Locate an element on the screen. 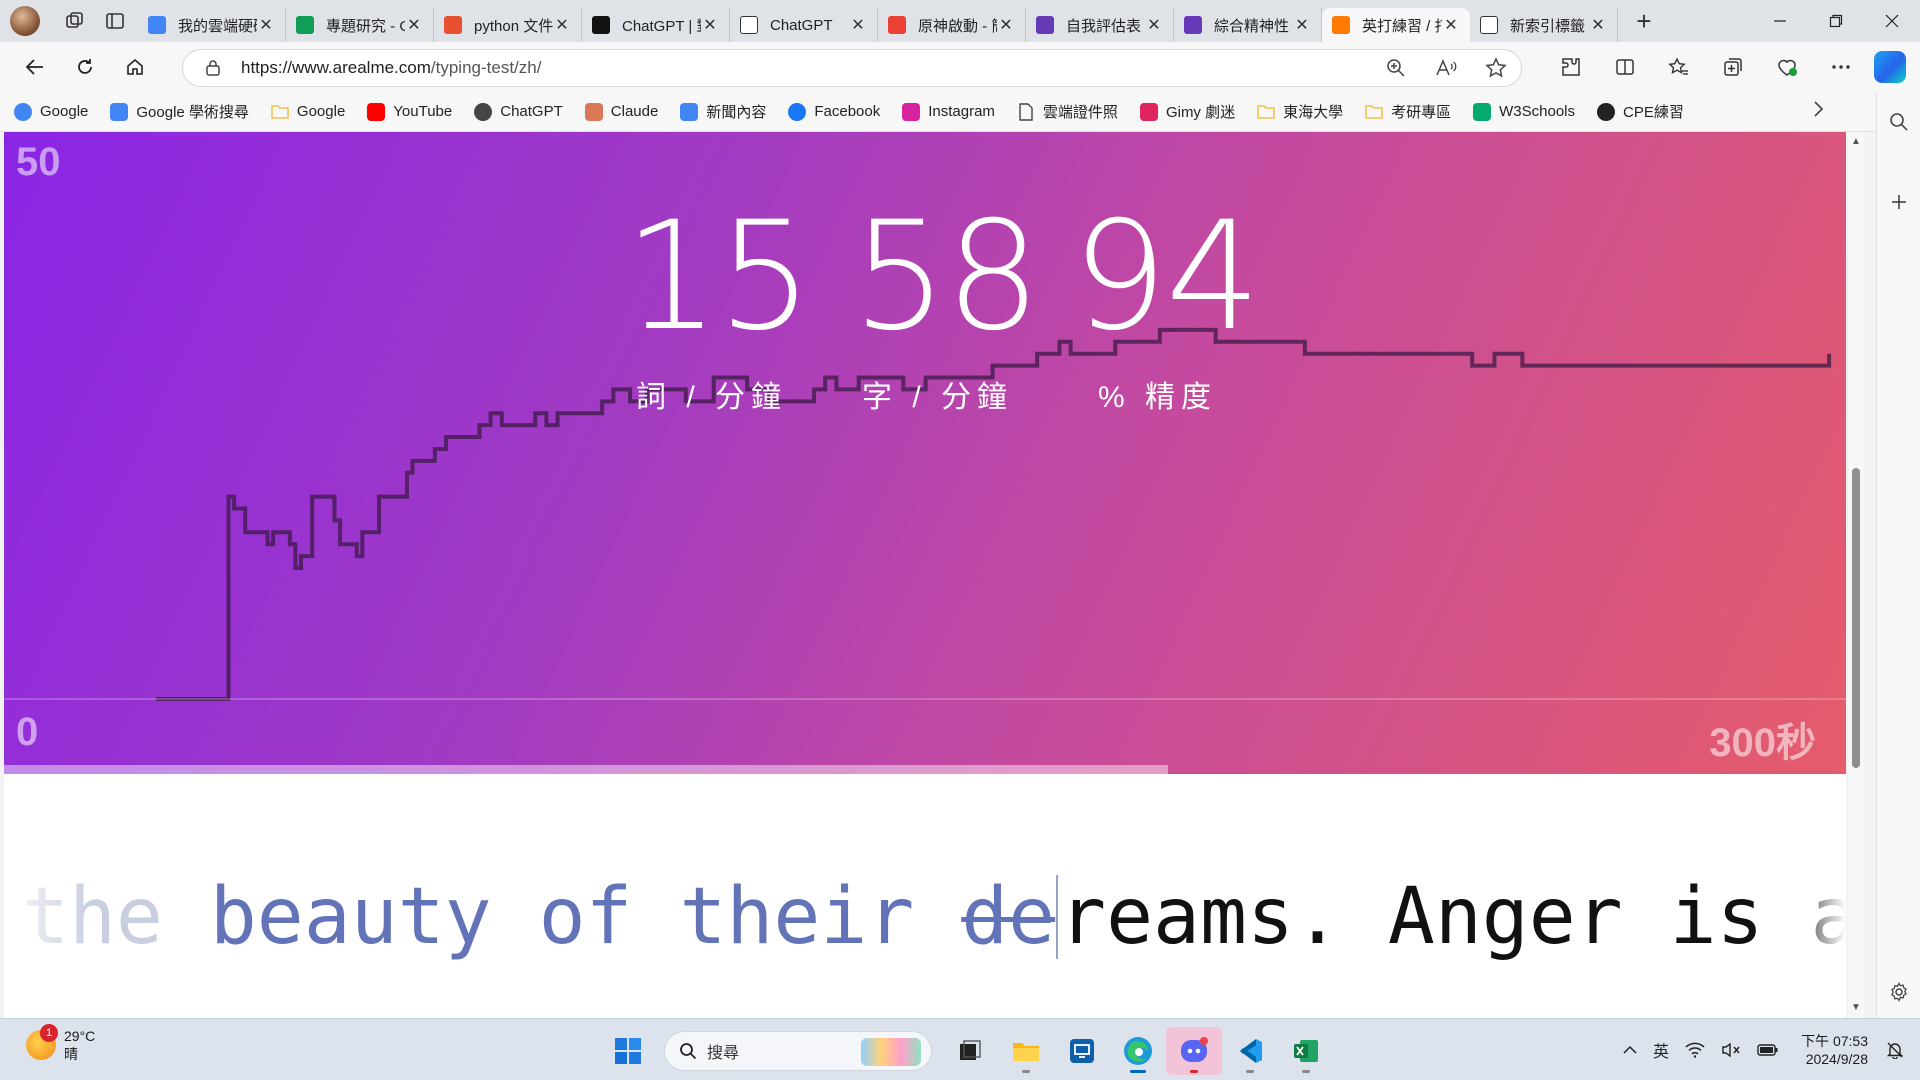 Image resolution: width=1920 pixels, height=1080 pixels. scroll-down-arrow-icon: ▼ is located at coordinates (1856, 1007).